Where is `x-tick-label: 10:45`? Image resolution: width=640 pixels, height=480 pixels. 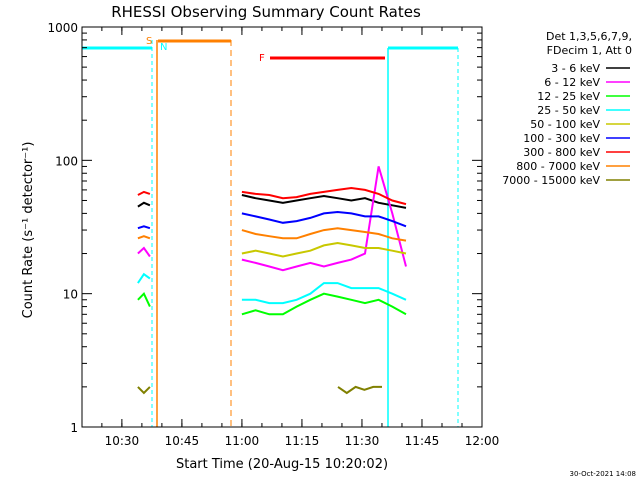
x-tick-label: 10:45 is located at coordinates (182, 441).